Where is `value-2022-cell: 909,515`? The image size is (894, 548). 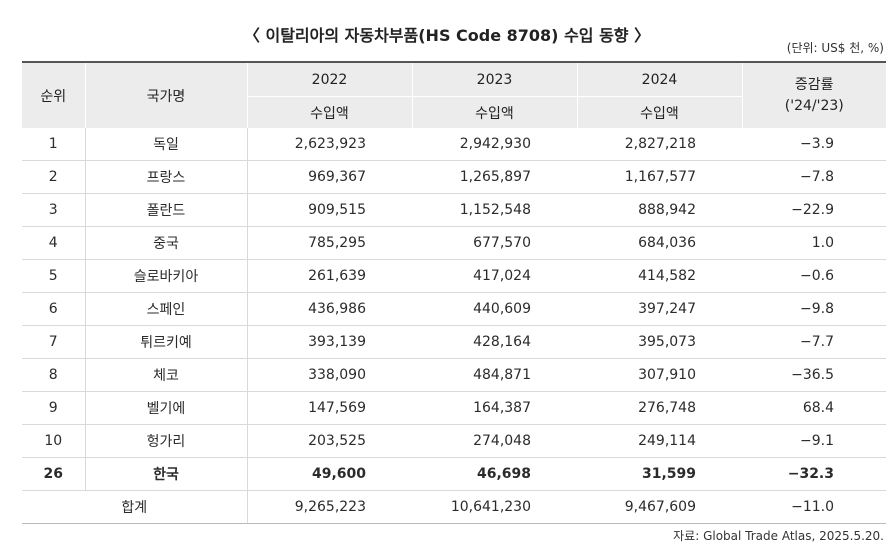 value-2022-cell: 909,515 is located at coordinates (329, 210).